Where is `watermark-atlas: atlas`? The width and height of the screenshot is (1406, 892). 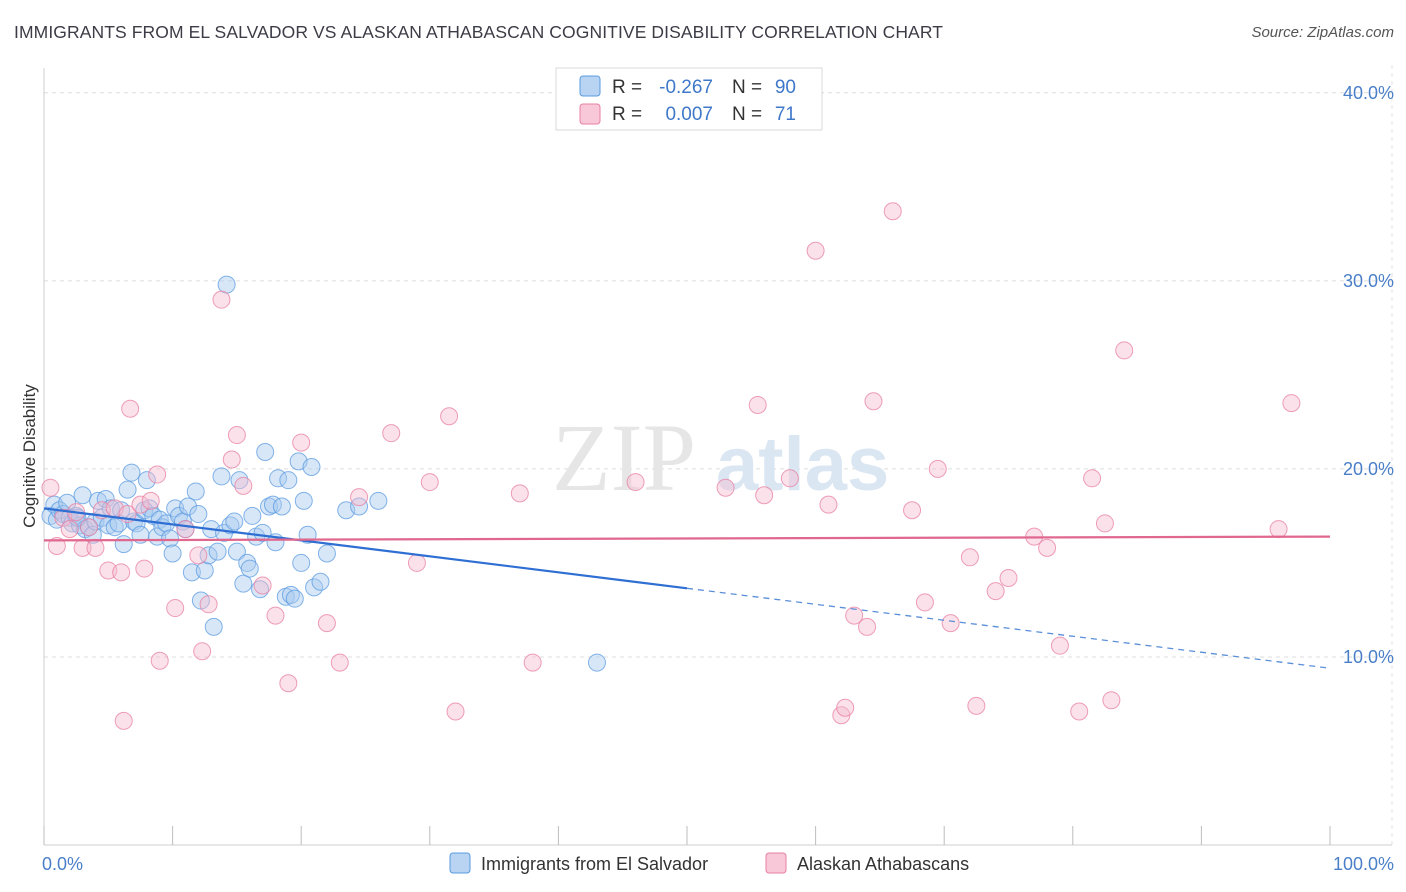 watermark-atlas: atlas is located at coordinates (802, 464).